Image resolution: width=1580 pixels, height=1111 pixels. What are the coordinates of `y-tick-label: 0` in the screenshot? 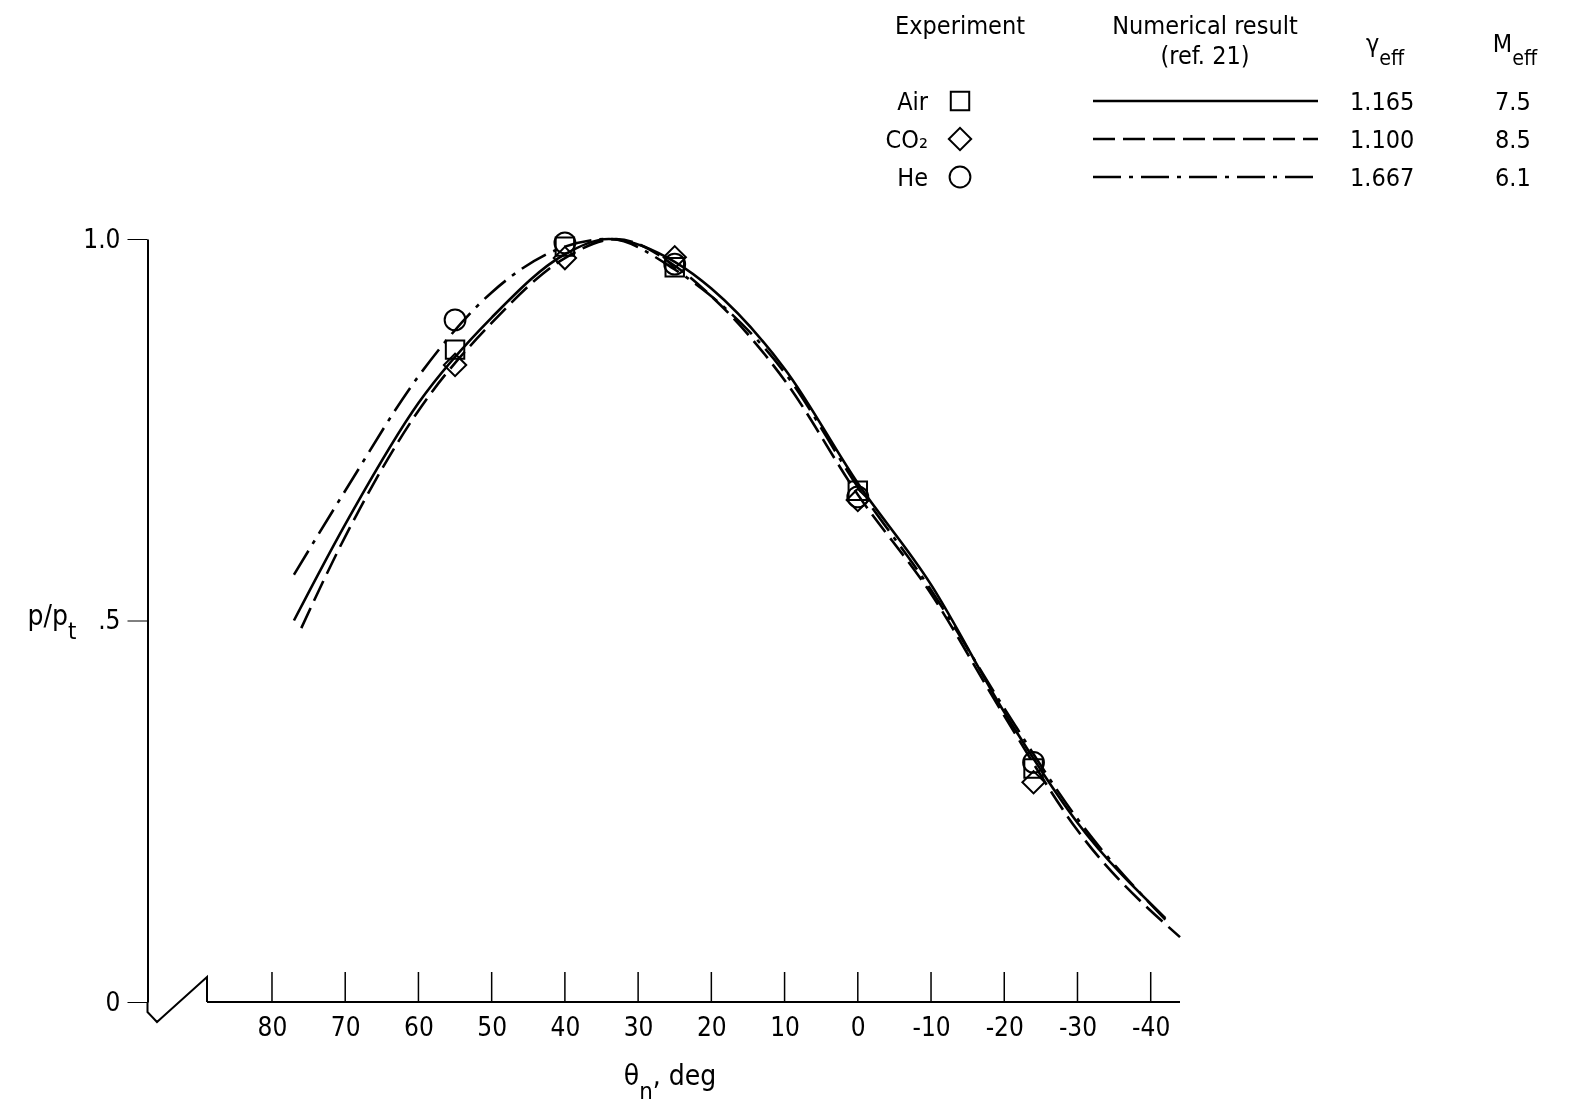 It's located at (113, 1001).